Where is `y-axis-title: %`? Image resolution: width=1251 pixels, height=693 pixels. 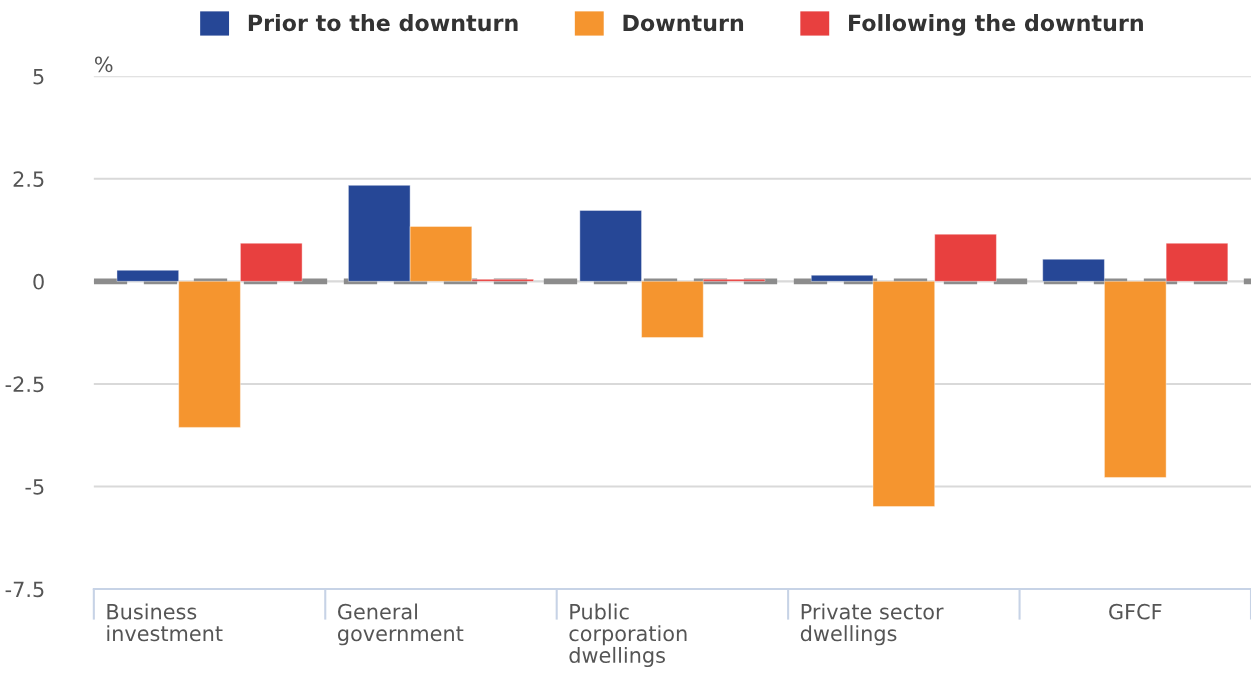 y-axis-title: % is located at coordinates (103, 64).